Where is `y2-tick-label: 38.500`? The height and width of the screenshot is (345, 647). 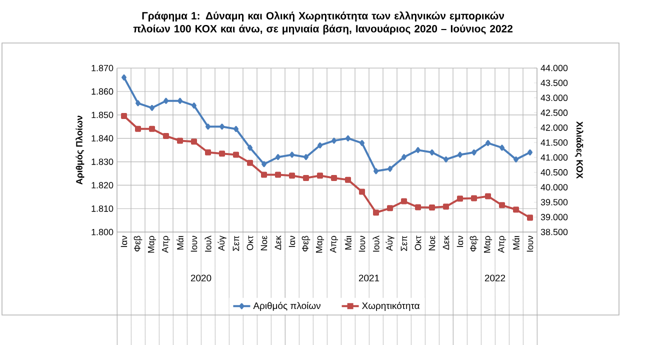 y2-tick-label: 38.500 is located at coordinates (554, 232).